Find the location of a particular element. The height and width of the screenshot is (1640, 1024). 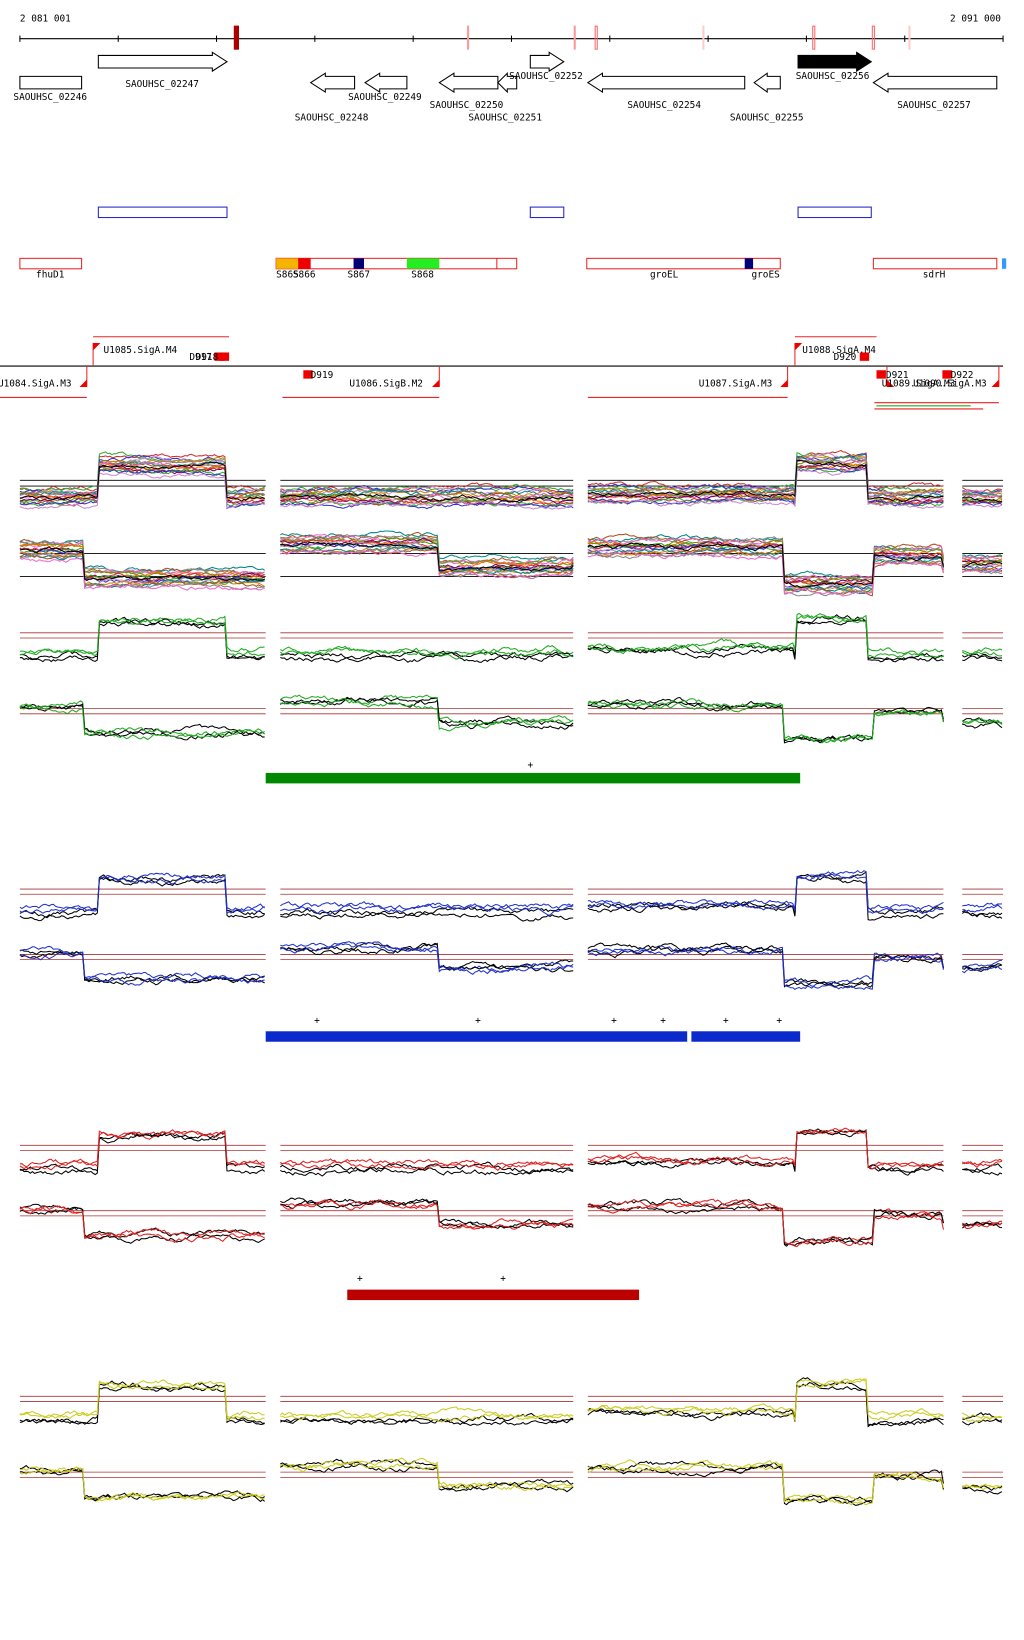

operon-label: fhuD1 is located at coordinates (50, 275).